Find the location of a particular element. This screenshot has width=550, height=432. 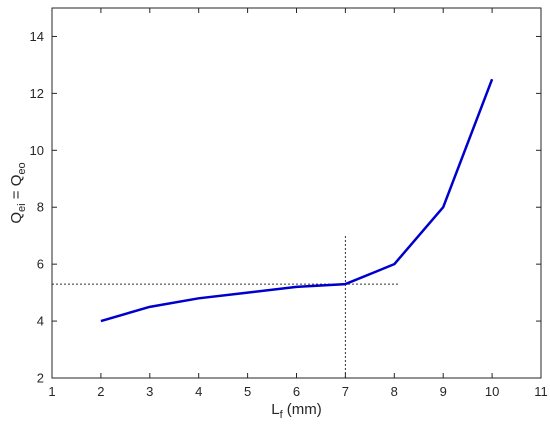

x-tick-label: 1 is located at coordinates (51, 391).